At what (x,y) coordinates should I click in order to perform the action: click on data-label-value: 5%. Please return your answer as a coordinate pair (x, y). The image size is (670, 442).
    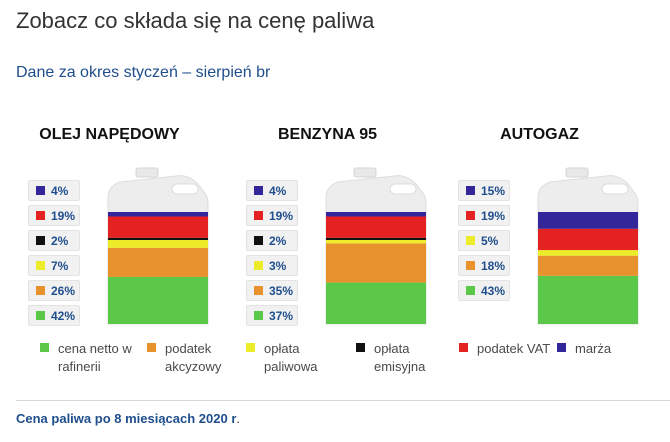
    Looking at the image, I should click on (490, 240).